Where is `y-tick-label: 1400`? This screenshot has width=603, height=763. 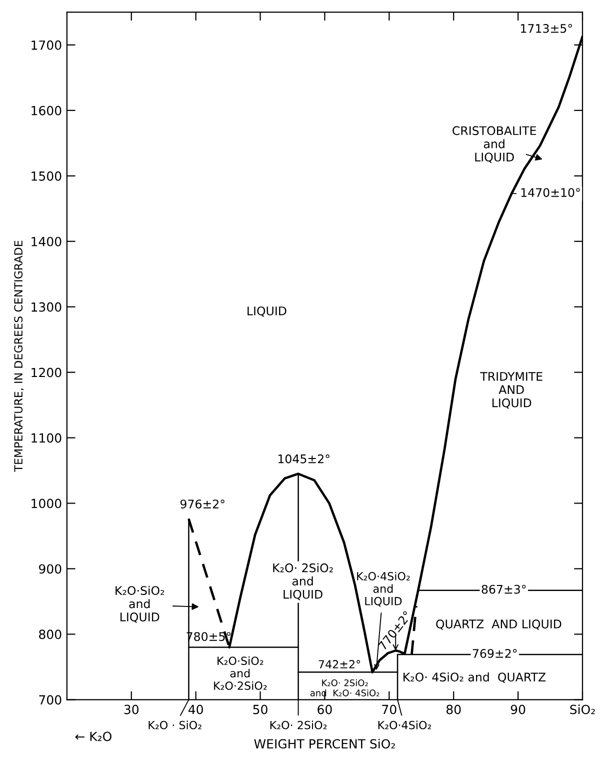 y-tick-label: 1400 is located at coordinates (47, 241).